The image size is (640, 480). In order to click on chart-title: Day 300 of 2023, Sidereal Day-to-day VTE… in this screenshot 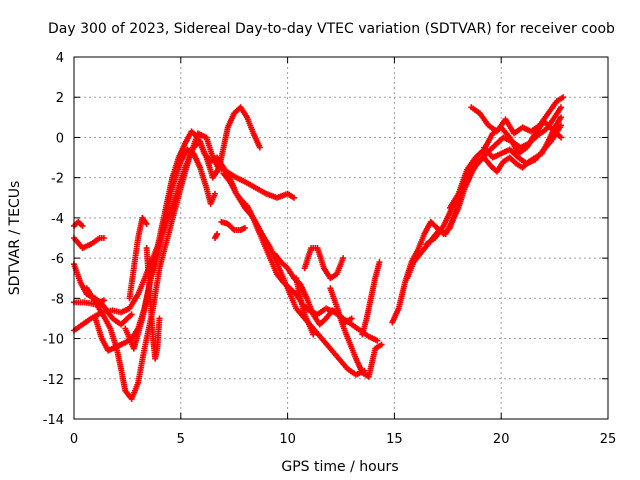, I will do `click(331, 29)`.